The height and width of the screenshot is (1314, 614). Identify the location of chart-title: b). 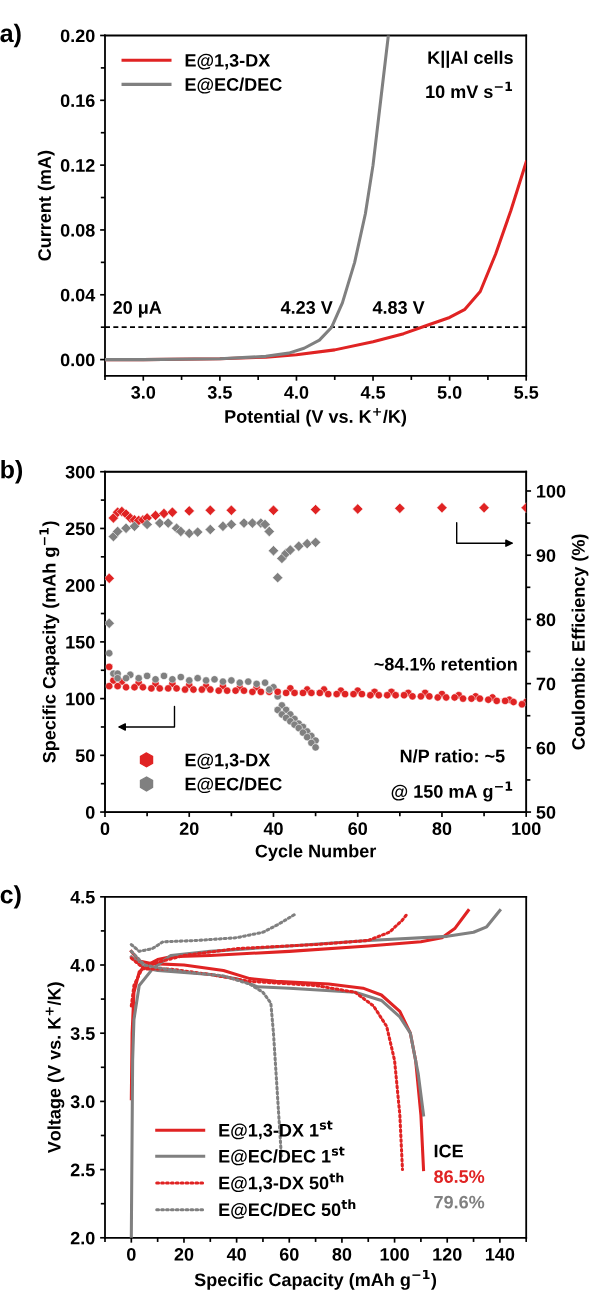
(12, 472).